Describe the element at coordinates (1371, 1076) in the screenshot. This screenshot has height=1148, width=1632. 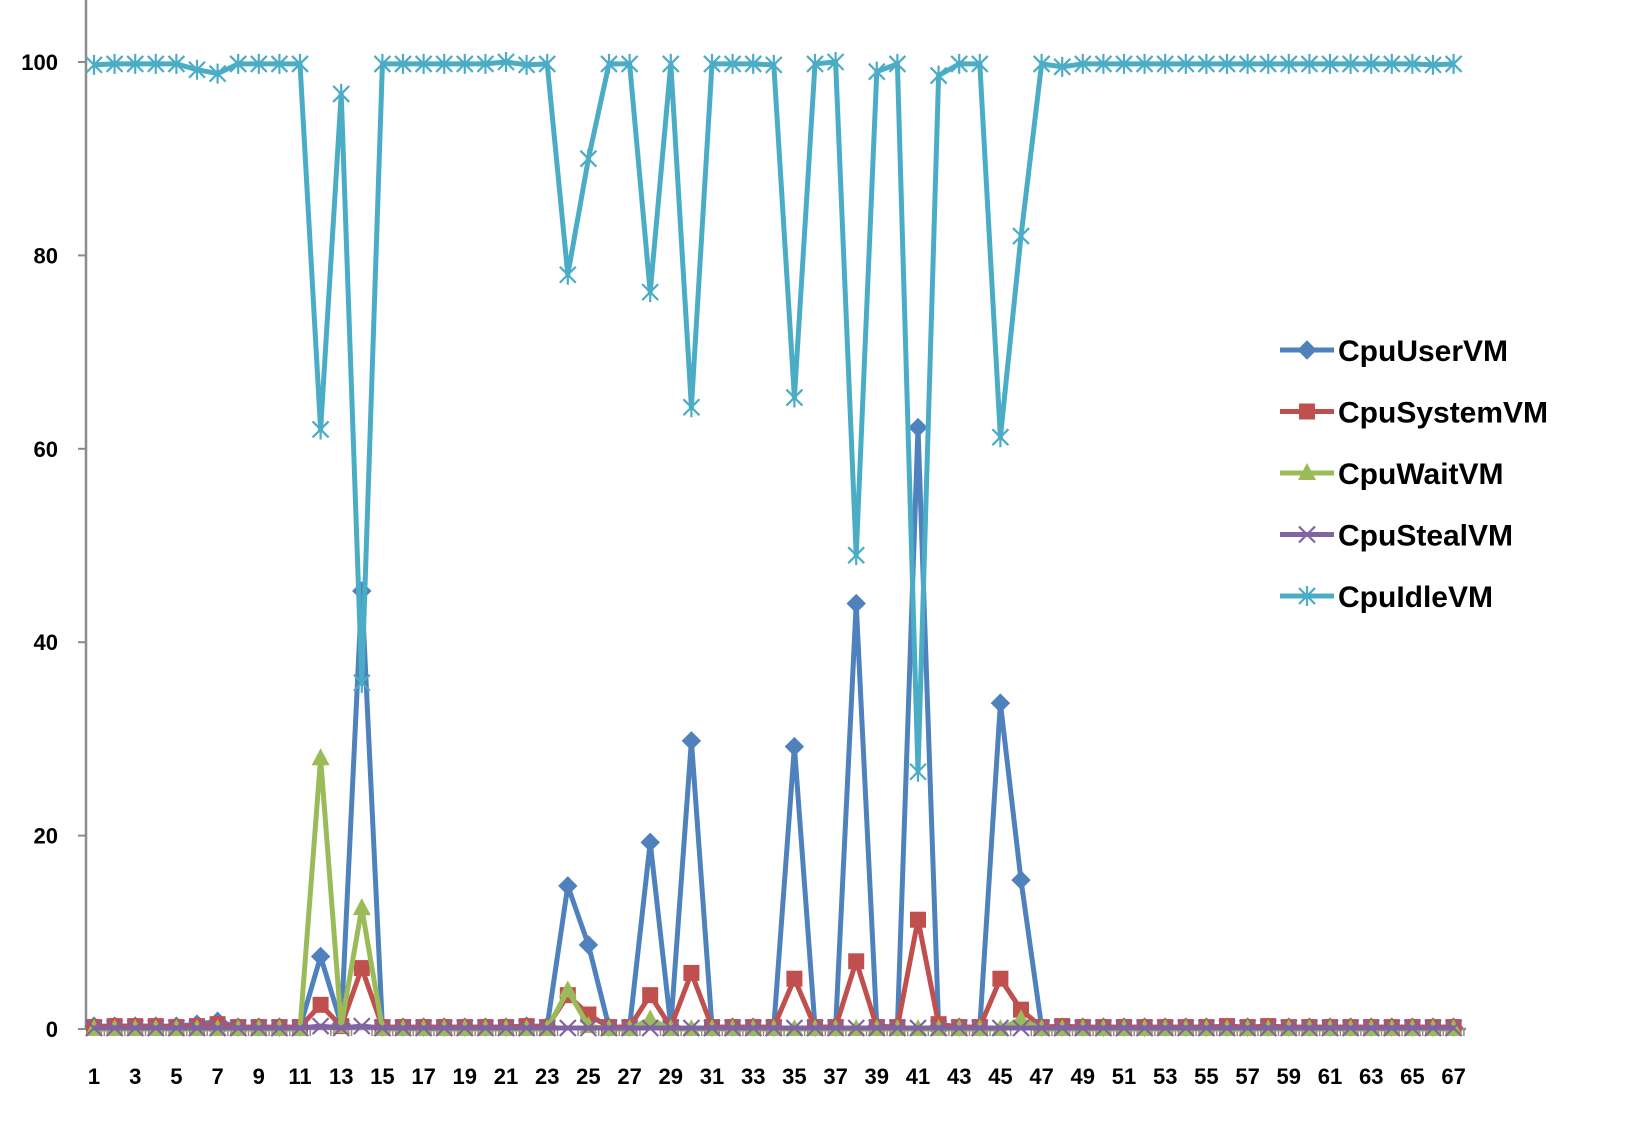
I see `x-tick-label: 63` at that location.